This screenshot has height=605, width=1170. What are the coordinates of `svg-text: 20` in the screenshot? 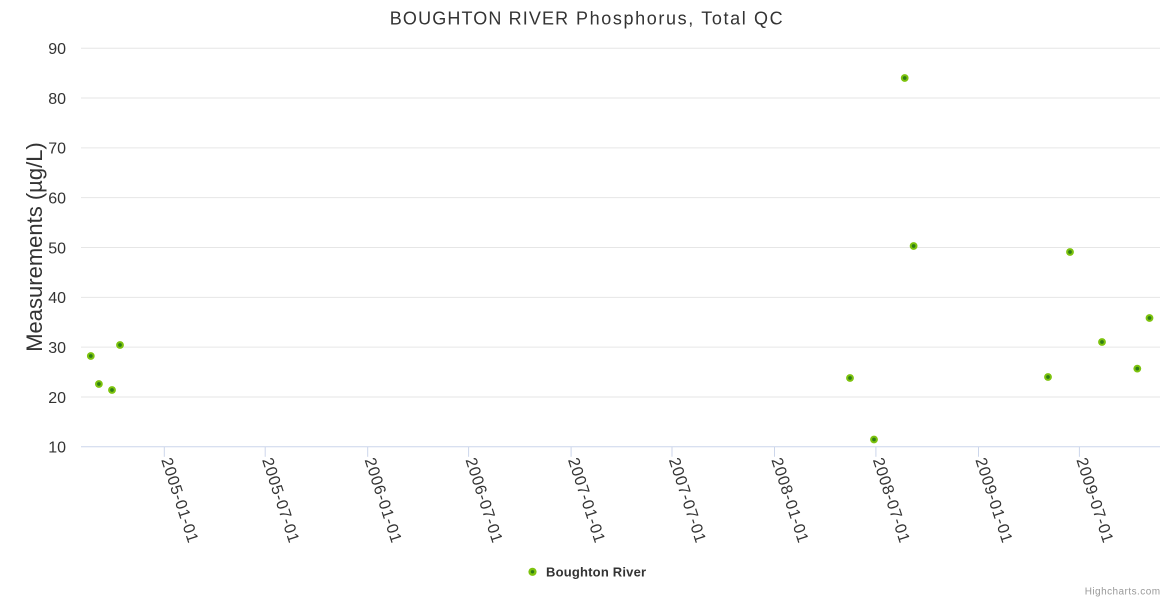 It's located at (57, 398).